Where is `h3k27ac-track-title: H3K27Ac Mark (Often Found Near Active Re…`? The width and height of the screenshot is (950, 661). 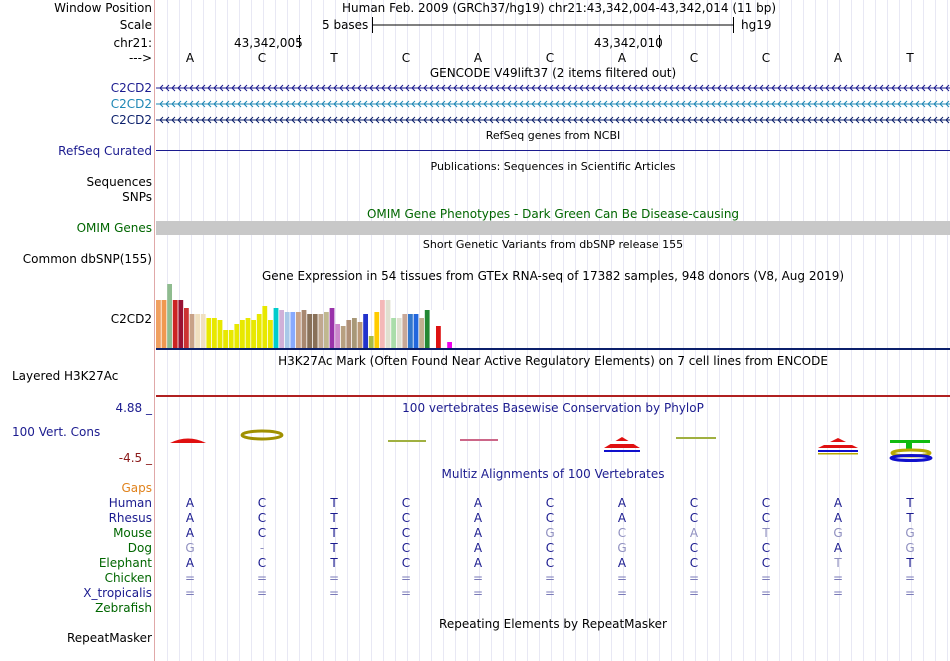
h3k27ac-track-title: H3K27Ac Mark (Often Found Near Active Re… is located at coordinates (553, 361).